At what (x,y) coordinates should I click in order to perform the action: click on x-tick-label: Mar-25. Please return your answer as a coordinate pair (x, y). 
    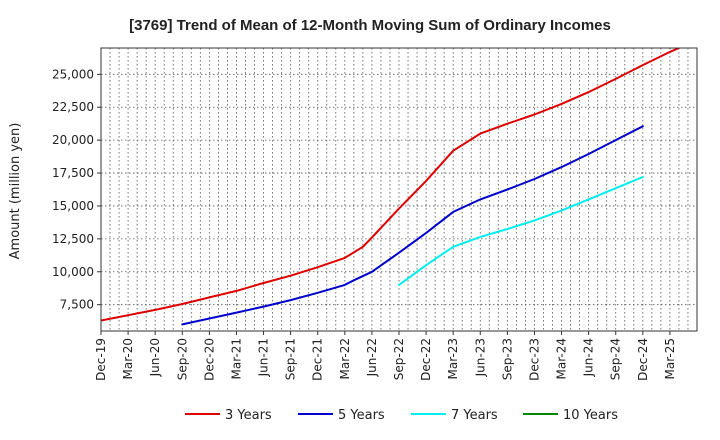
    Looking at the image, I should click on (670, 358).